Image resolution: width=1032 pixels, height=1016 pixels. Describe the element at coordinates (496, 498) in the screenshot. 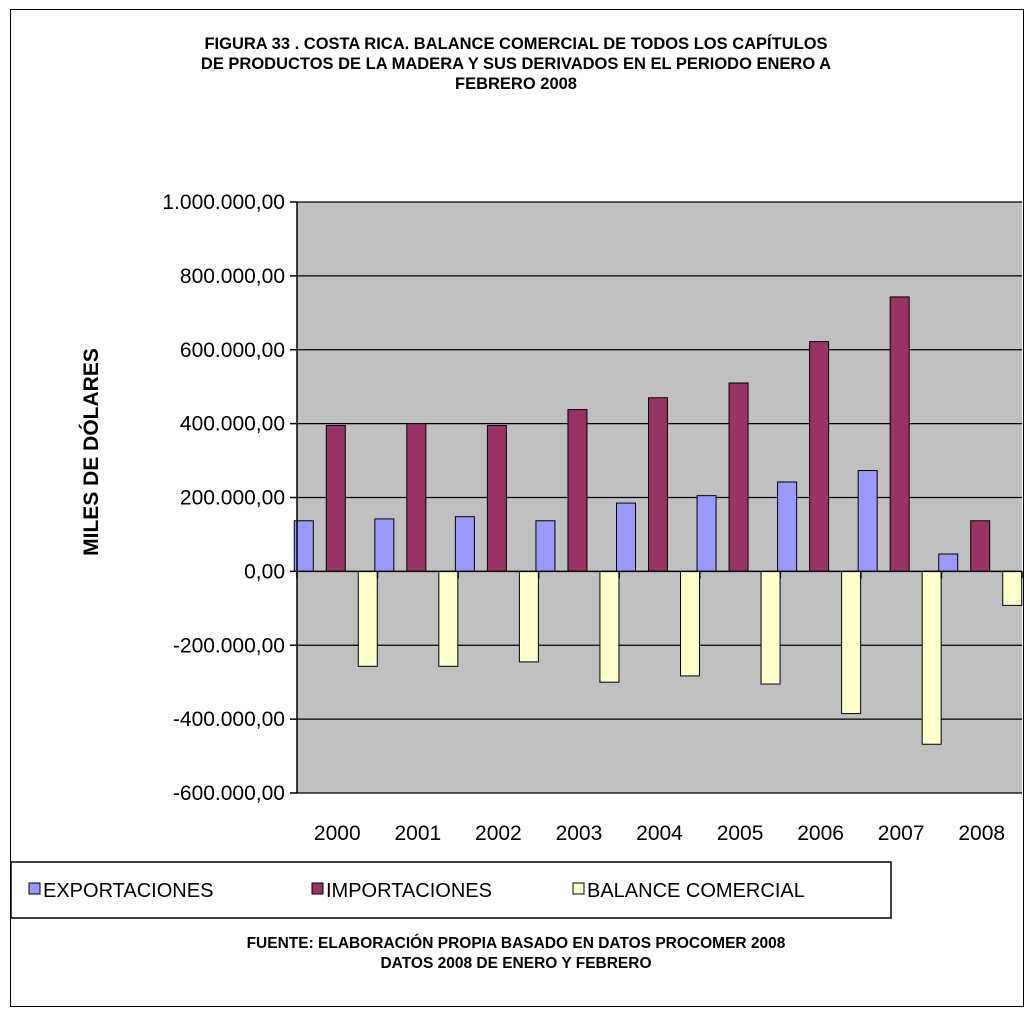

I see `bar-importaciones-2002` at that location.